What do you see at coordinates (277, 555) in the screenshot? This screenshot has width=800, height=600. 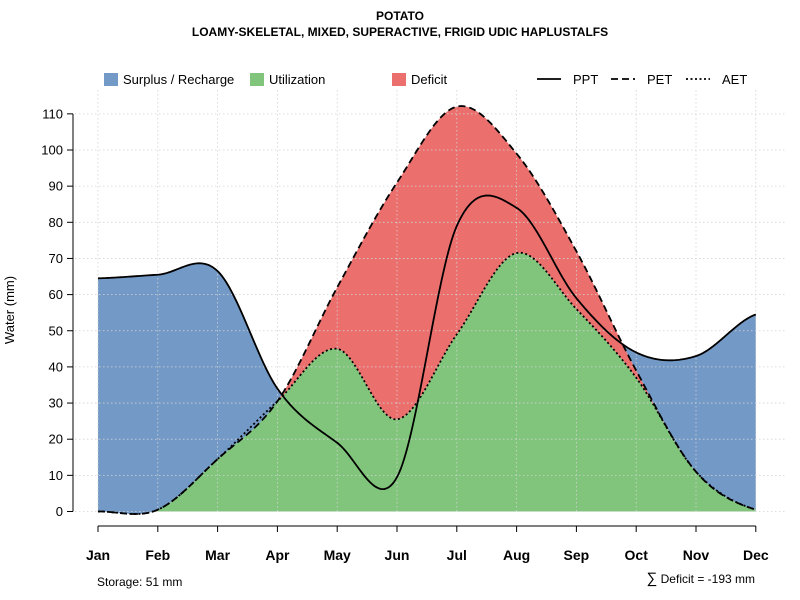 I see `x-tick-label: Apr` at bounding box center [277, 555].